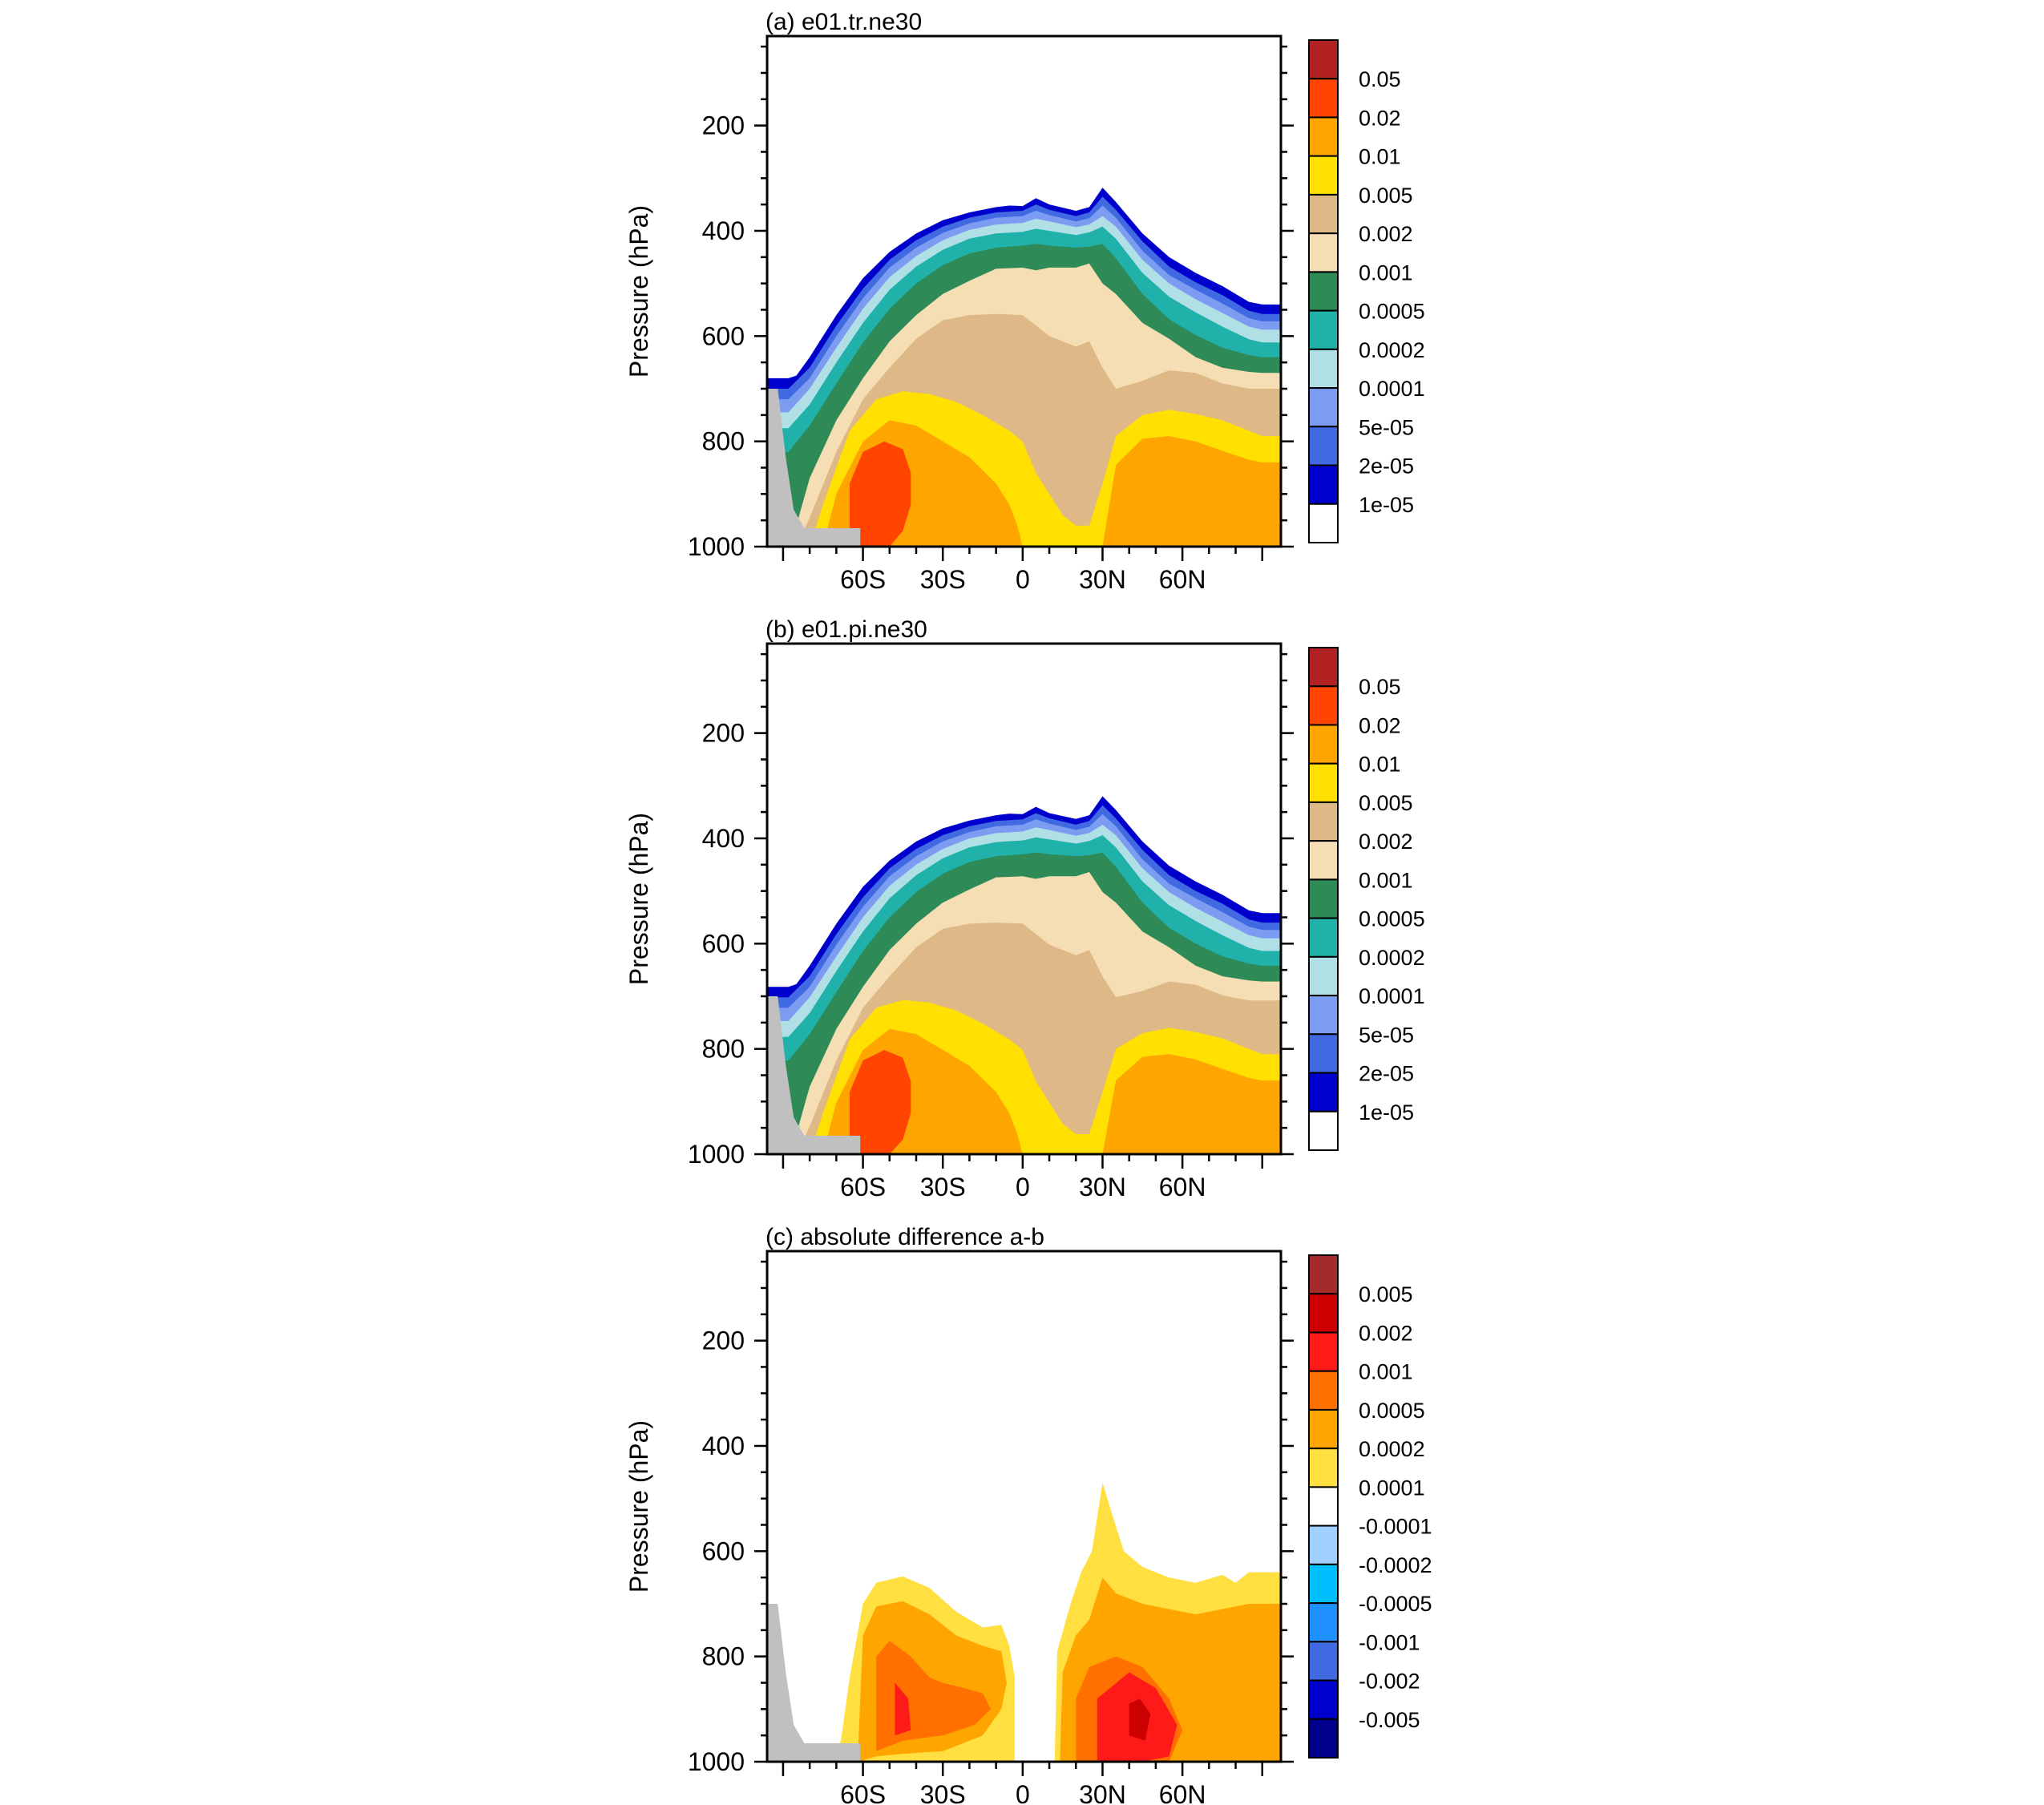 Image resolution: width=2044 pixels, height=1805 pixels. I want to click on colorbar-label: -0.0002, so click(1395, 1565).